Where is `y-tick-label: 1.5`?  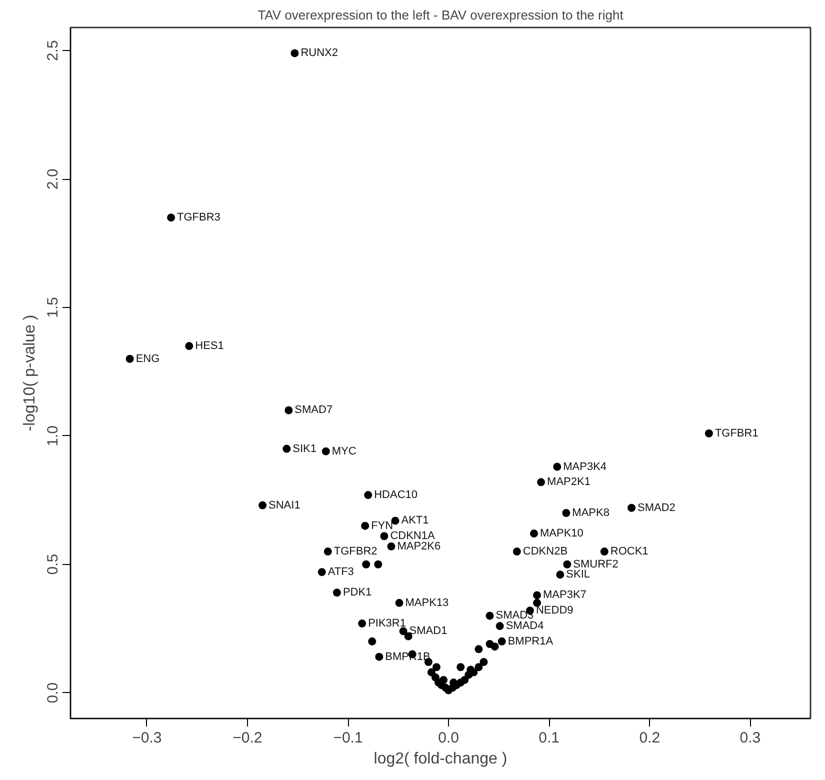
y-tick-label: 1.5 is located at coordinates (53, 307).